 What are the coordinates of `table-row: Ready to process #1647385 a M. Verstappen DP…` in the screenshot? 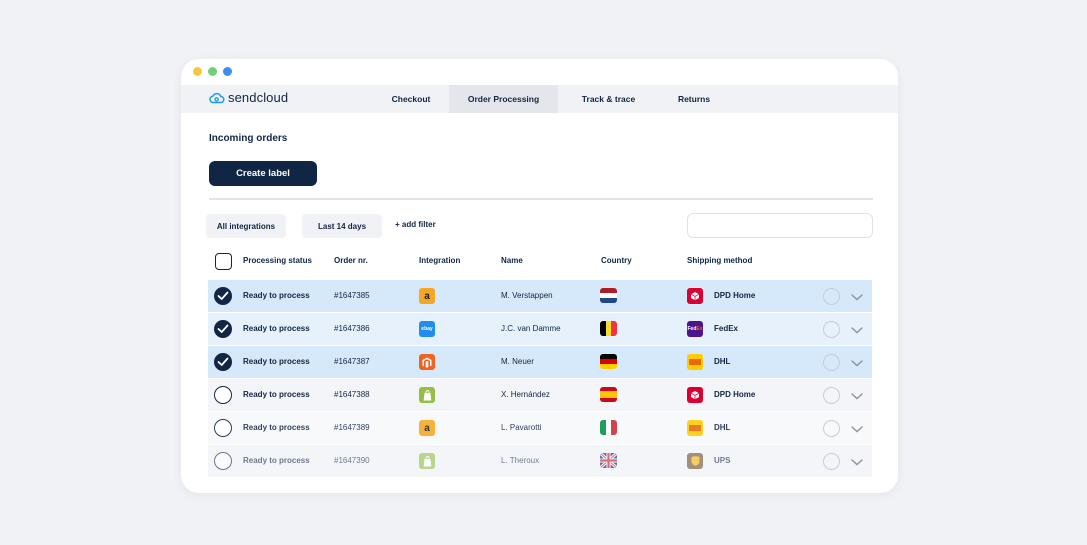 It's located at (540, 296).